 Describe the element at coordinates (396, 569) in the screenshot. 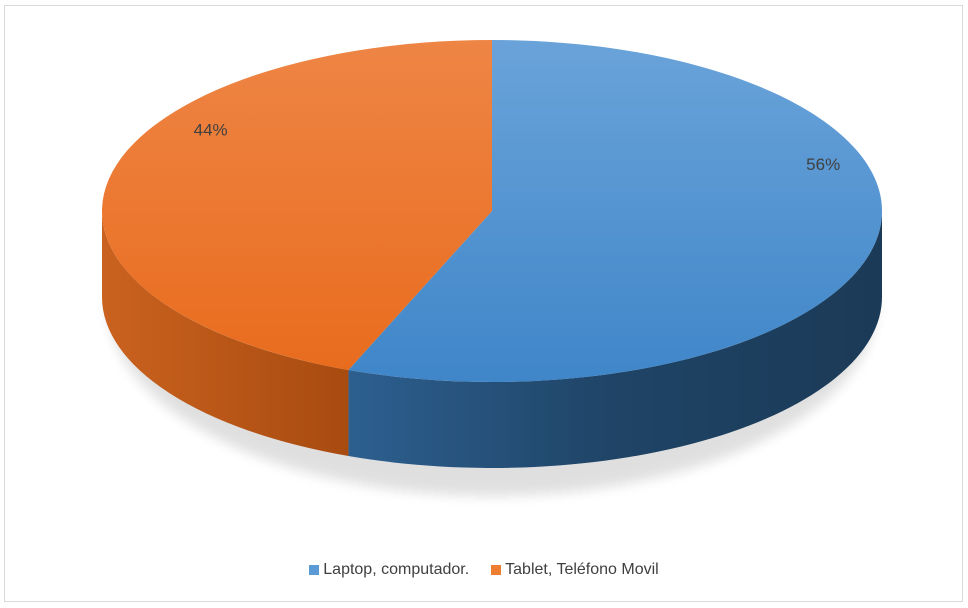

I see `legend-label-laptop: Laptop, computador.` at that location.